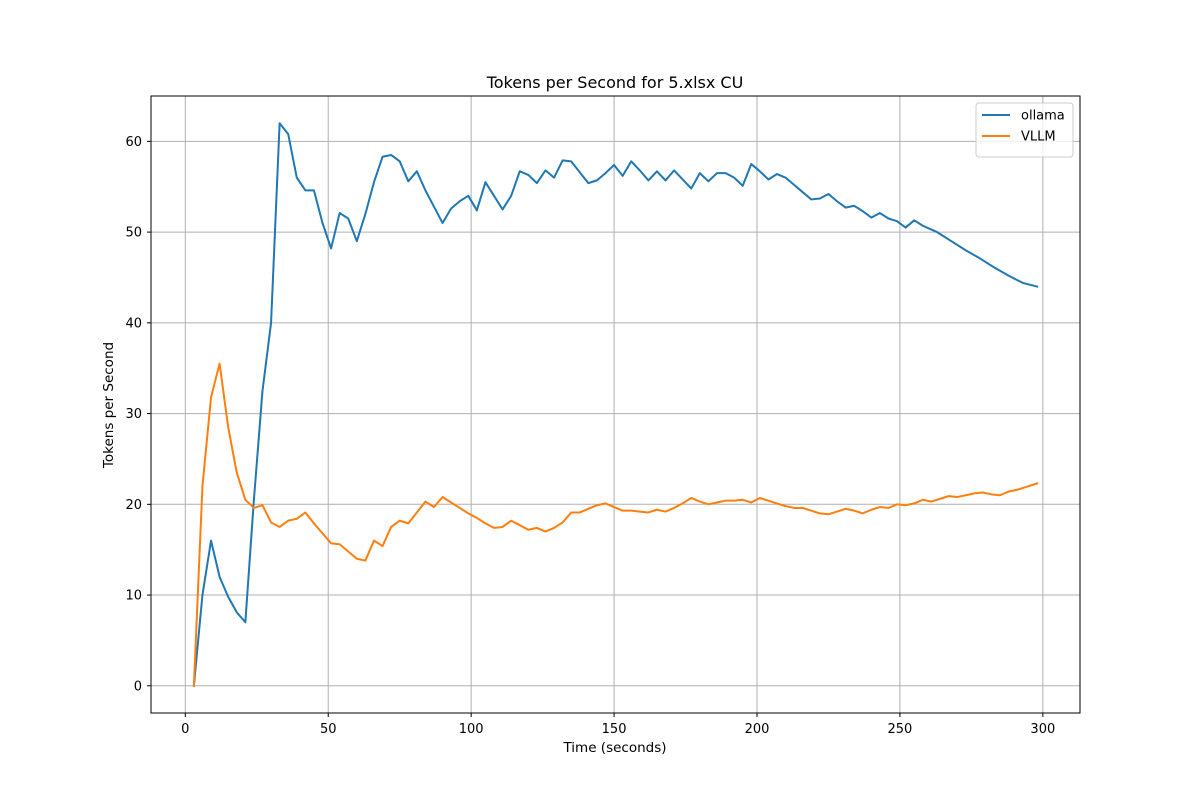 Image resolution: width=1200 pixels, height=800 pixels. I want to click on y-tick-label: 30, so click(133, 414).